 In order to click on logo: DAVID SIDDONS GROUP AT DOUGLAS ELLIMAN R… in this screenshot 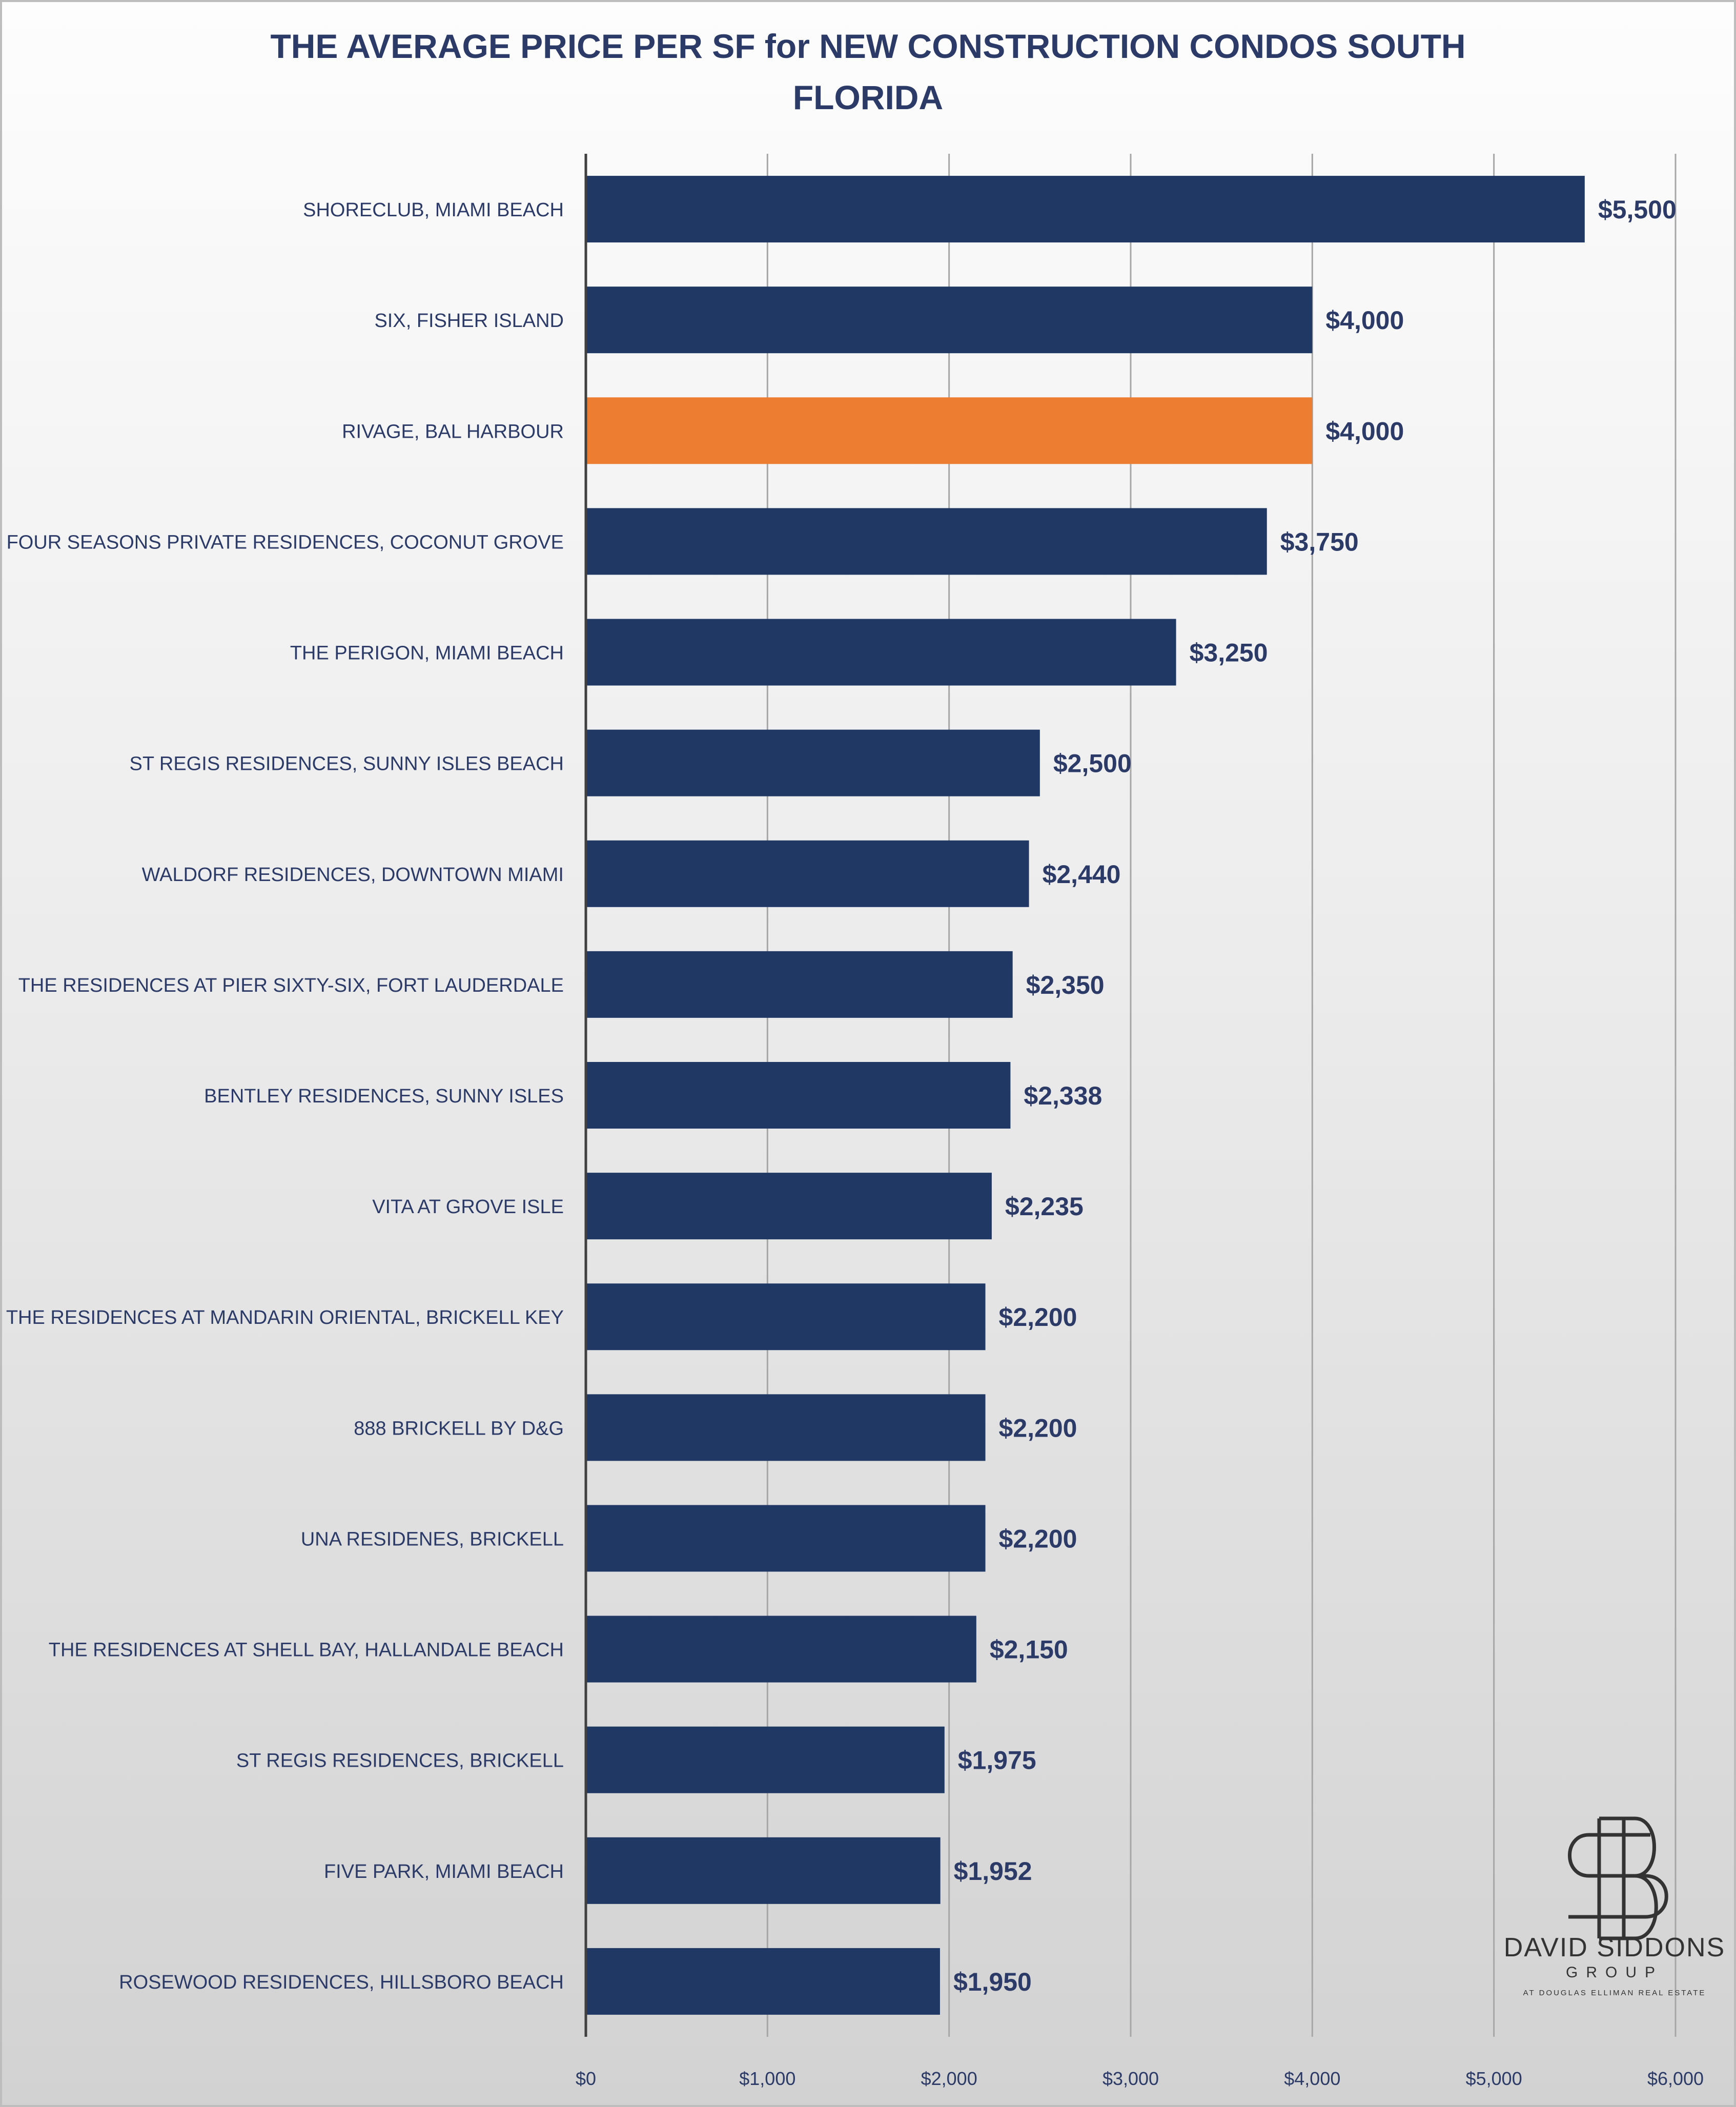, I will do `click(1615, 1911)`.